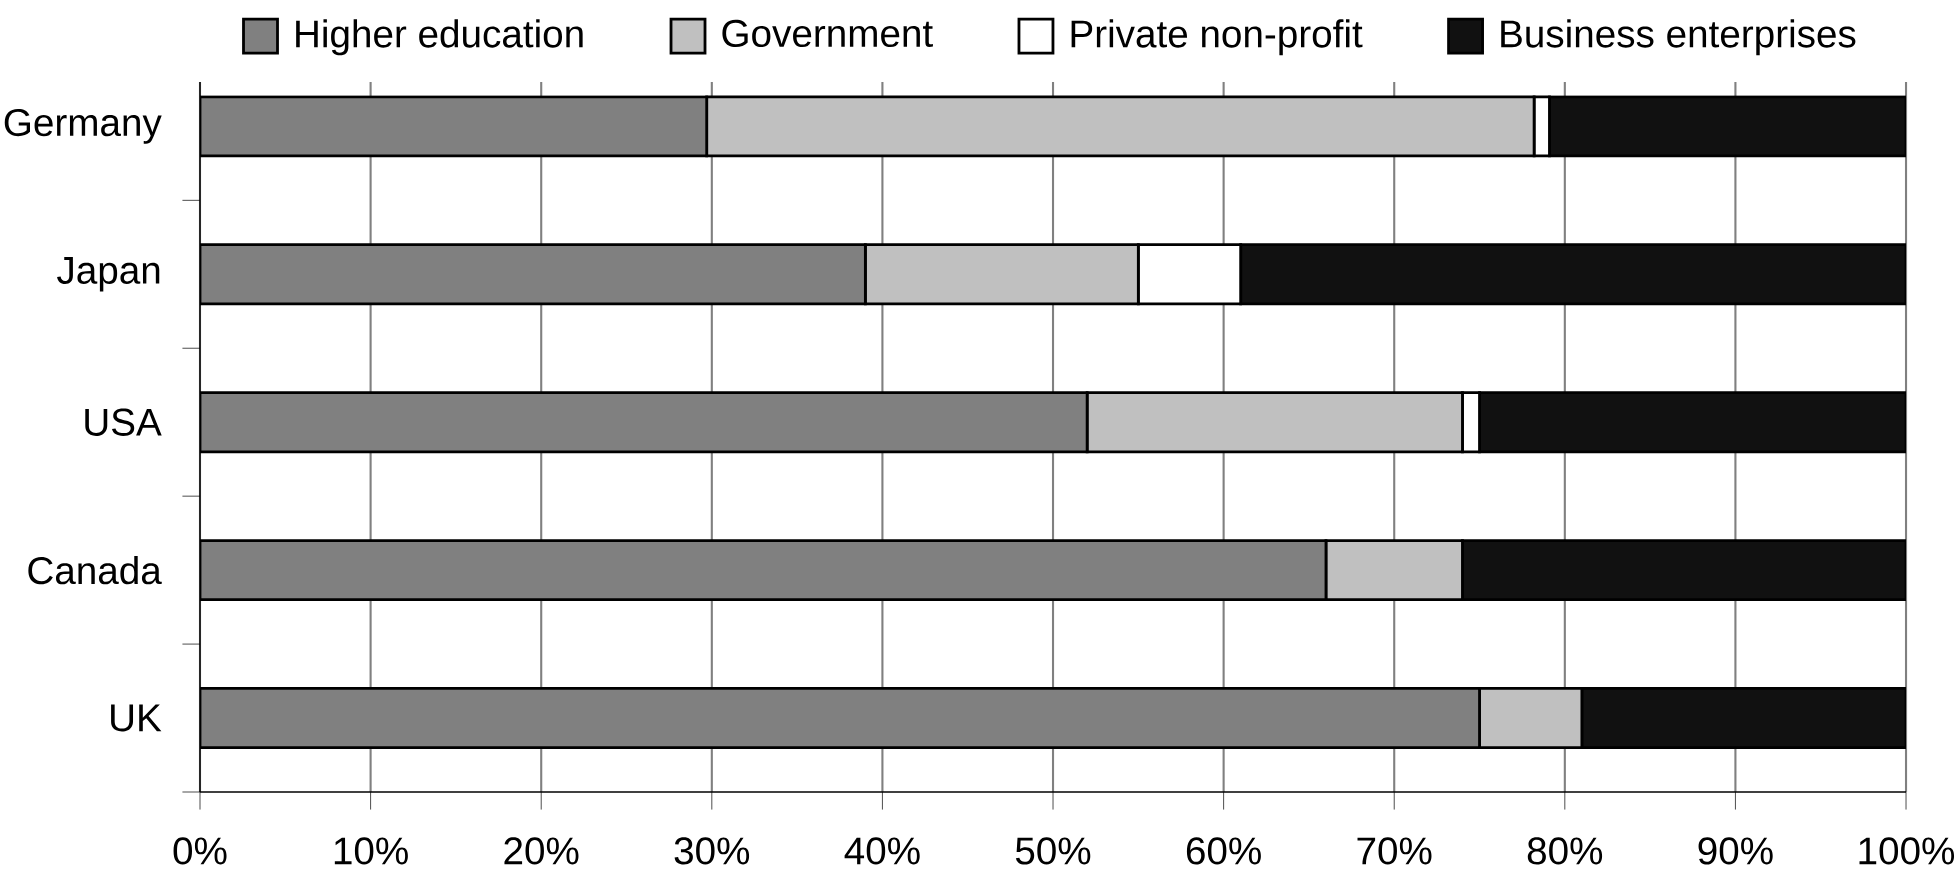 The width and height of the screenshot is (1958, 873). What do you see at coordinates (882, 851) in the screenshot?
I see `x-tick-label: 40%` at bounding box center [882, 851].